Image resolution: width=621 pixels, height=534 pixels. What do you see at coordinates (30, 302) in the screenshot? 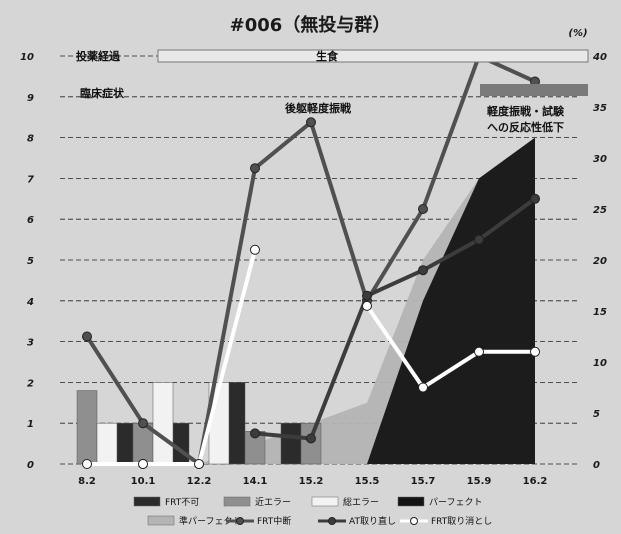
I see `y-tick-label: 4` at bounding box center [30, 302].